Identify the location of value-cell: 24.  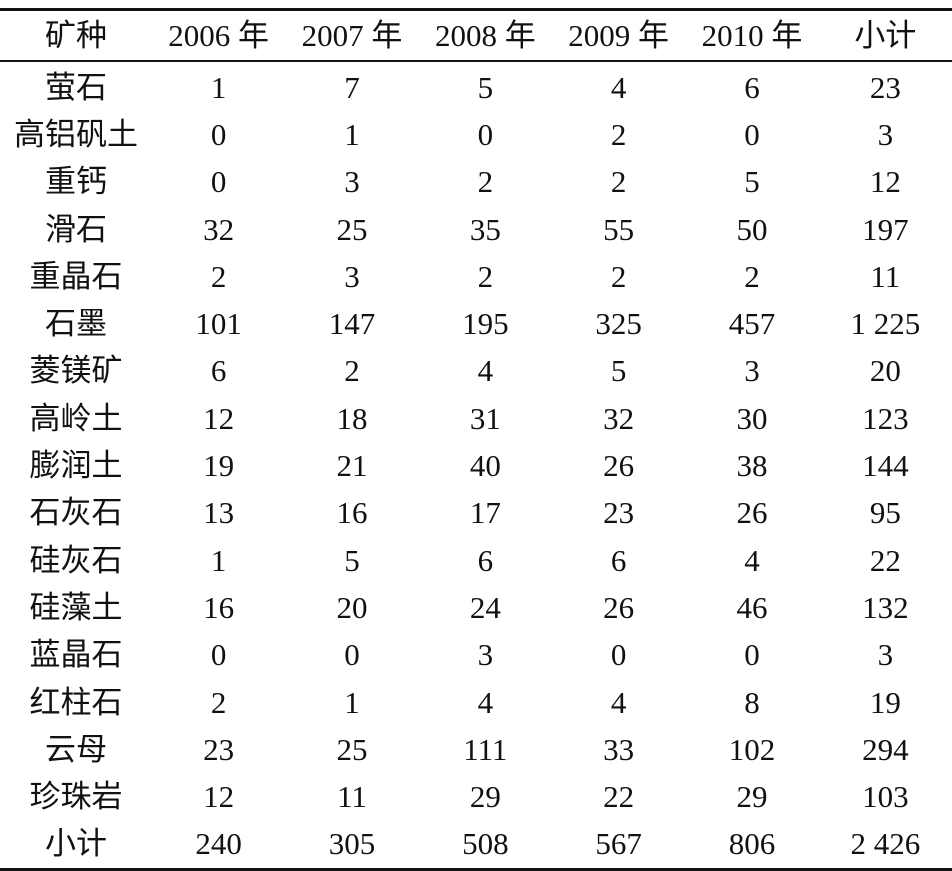
(485, 607).